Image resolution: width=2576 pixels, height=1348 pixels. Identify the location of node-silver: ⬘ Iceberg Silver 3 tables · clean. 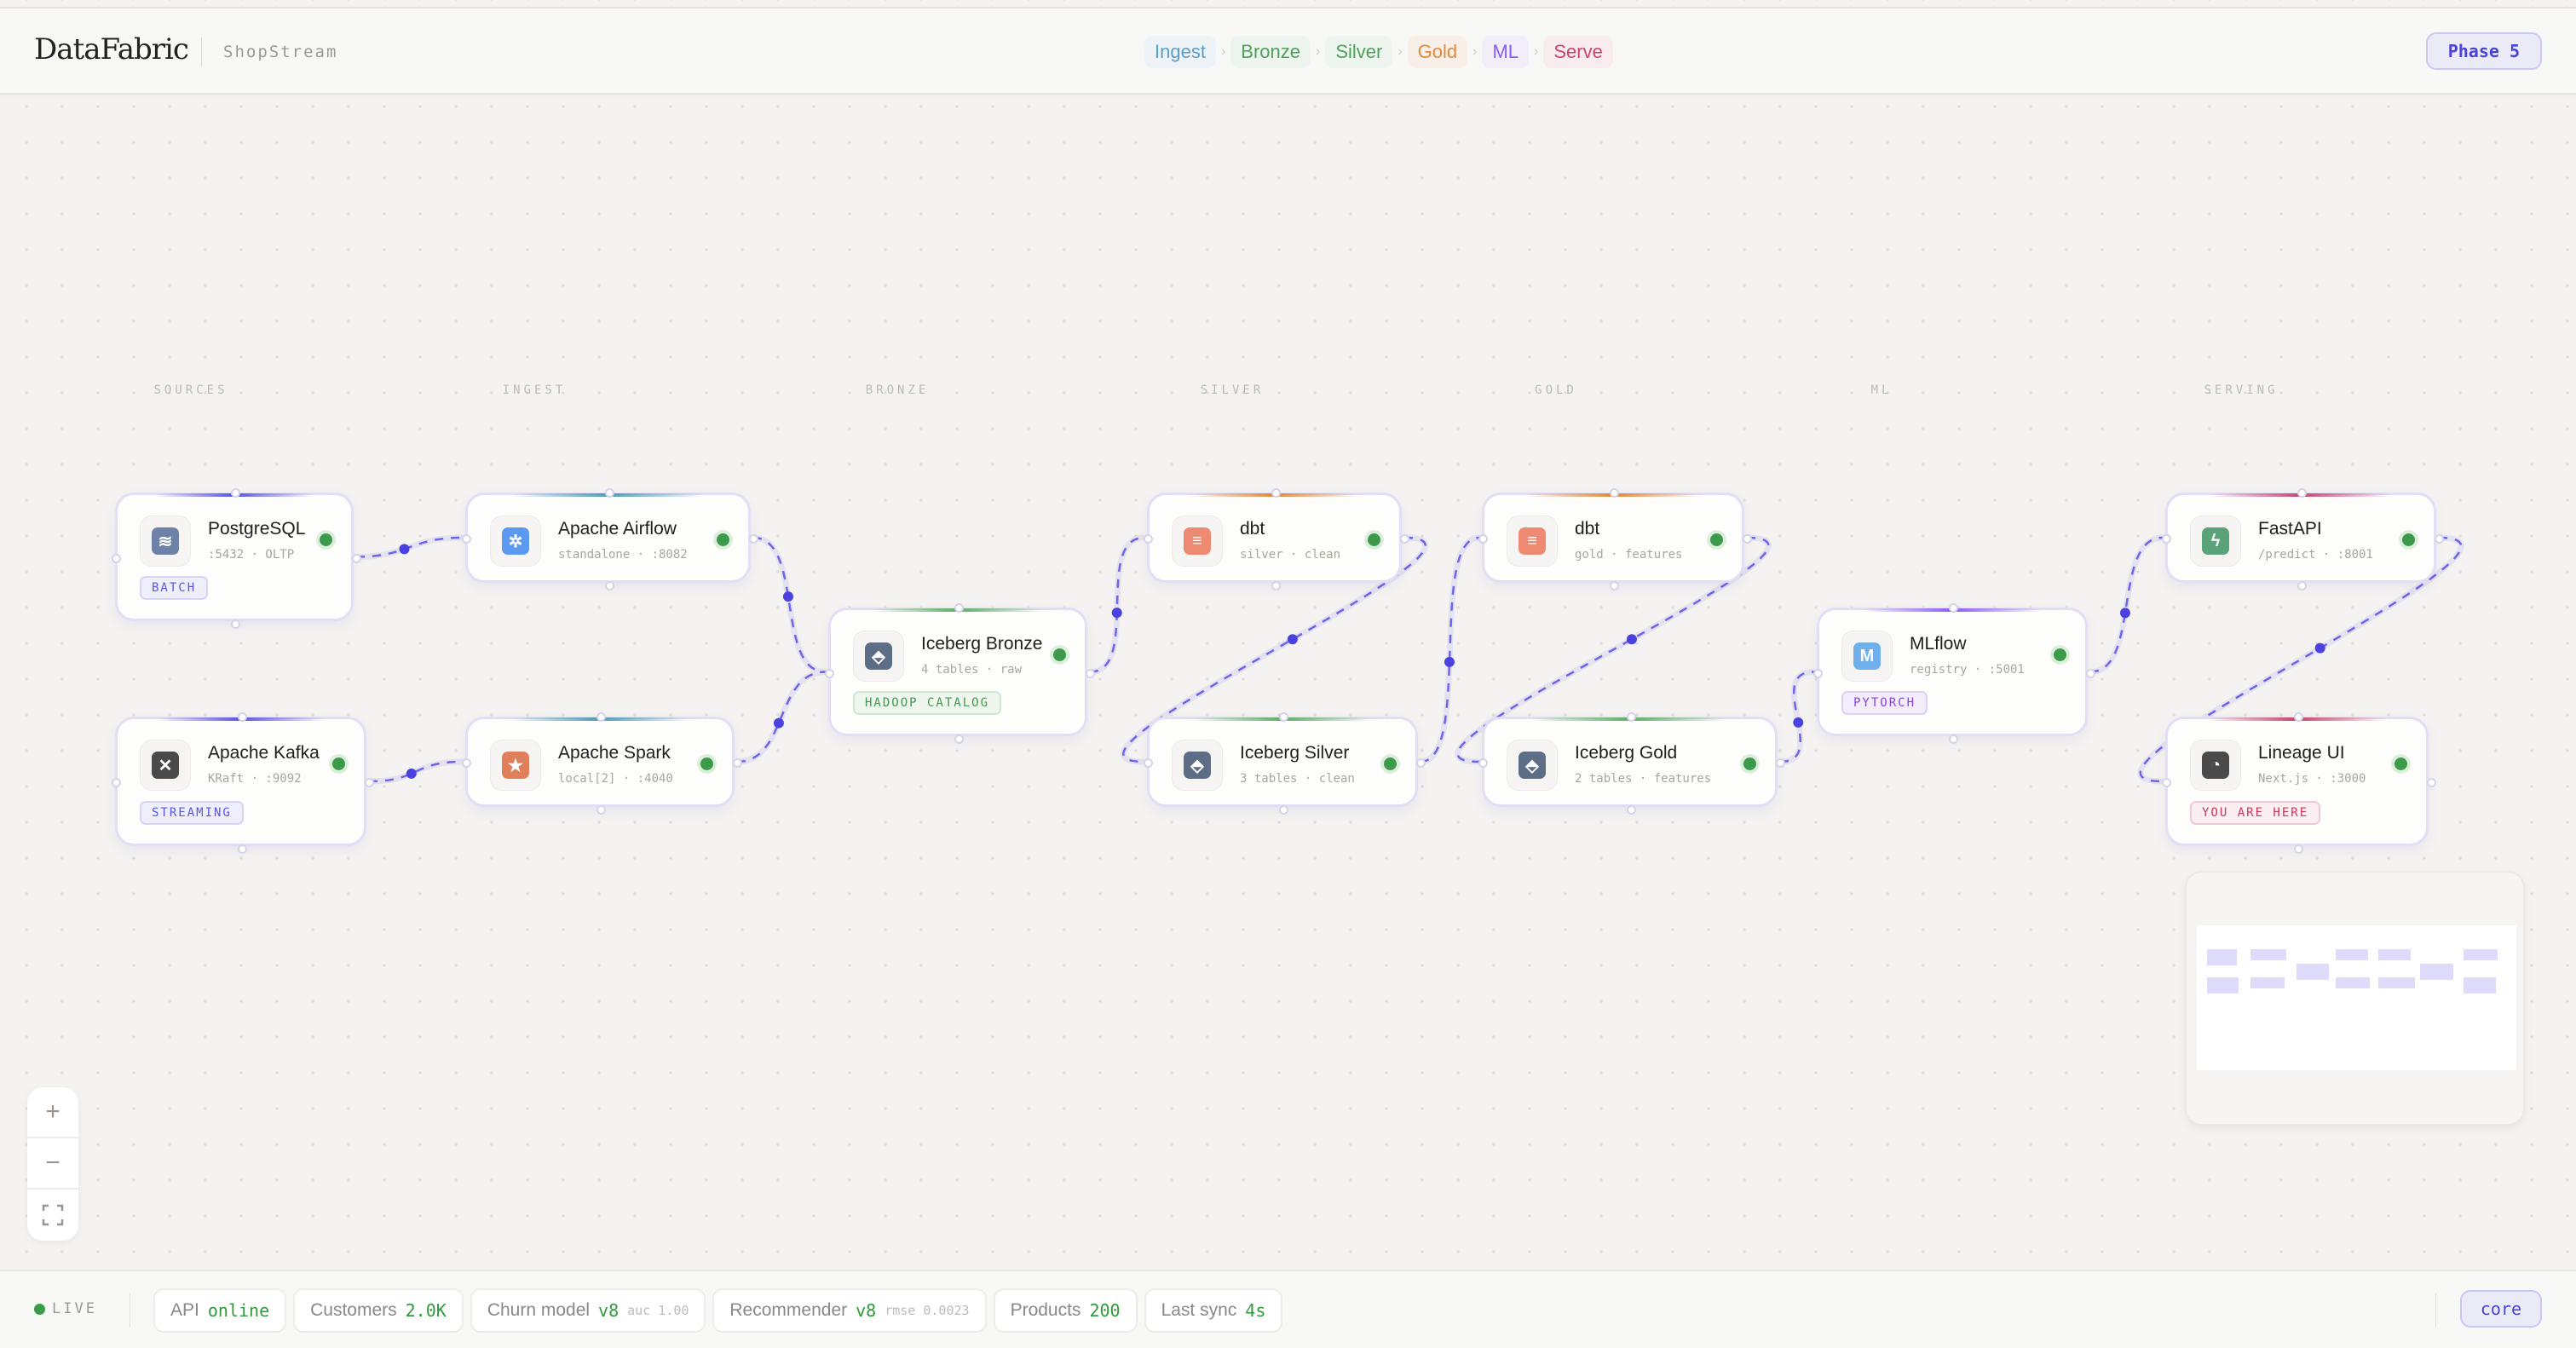
(1285, 763).